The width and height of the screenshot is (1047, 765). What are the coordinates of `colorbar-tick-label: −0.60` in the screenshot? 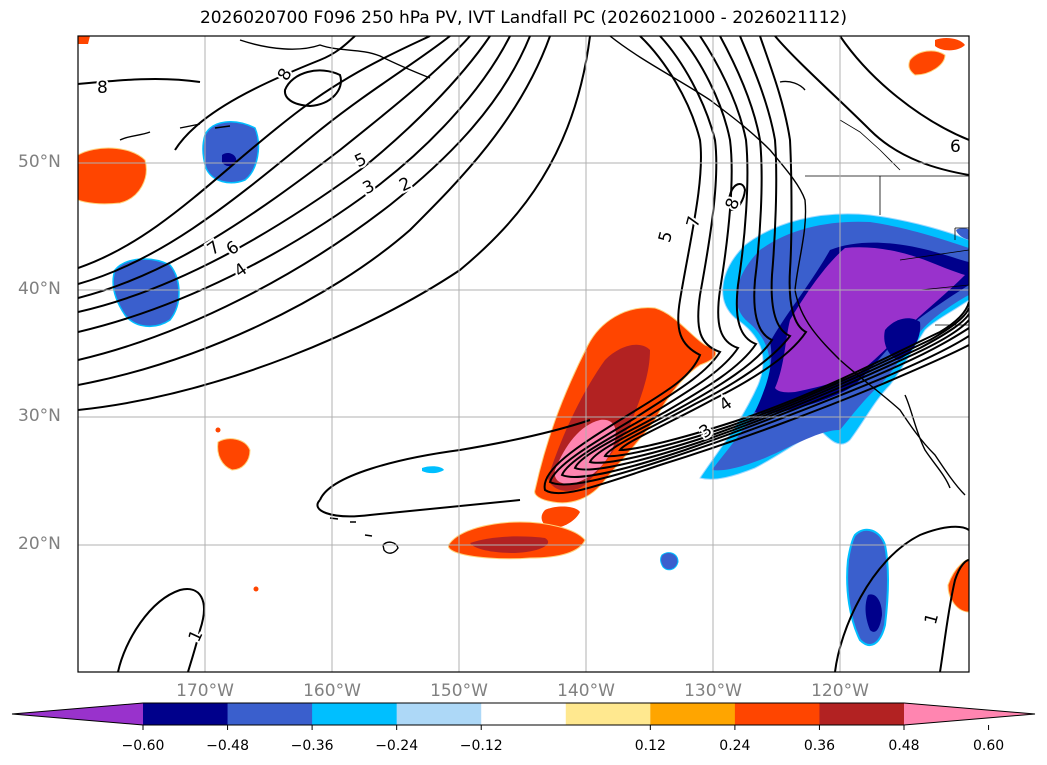 It's located at (143, 746).